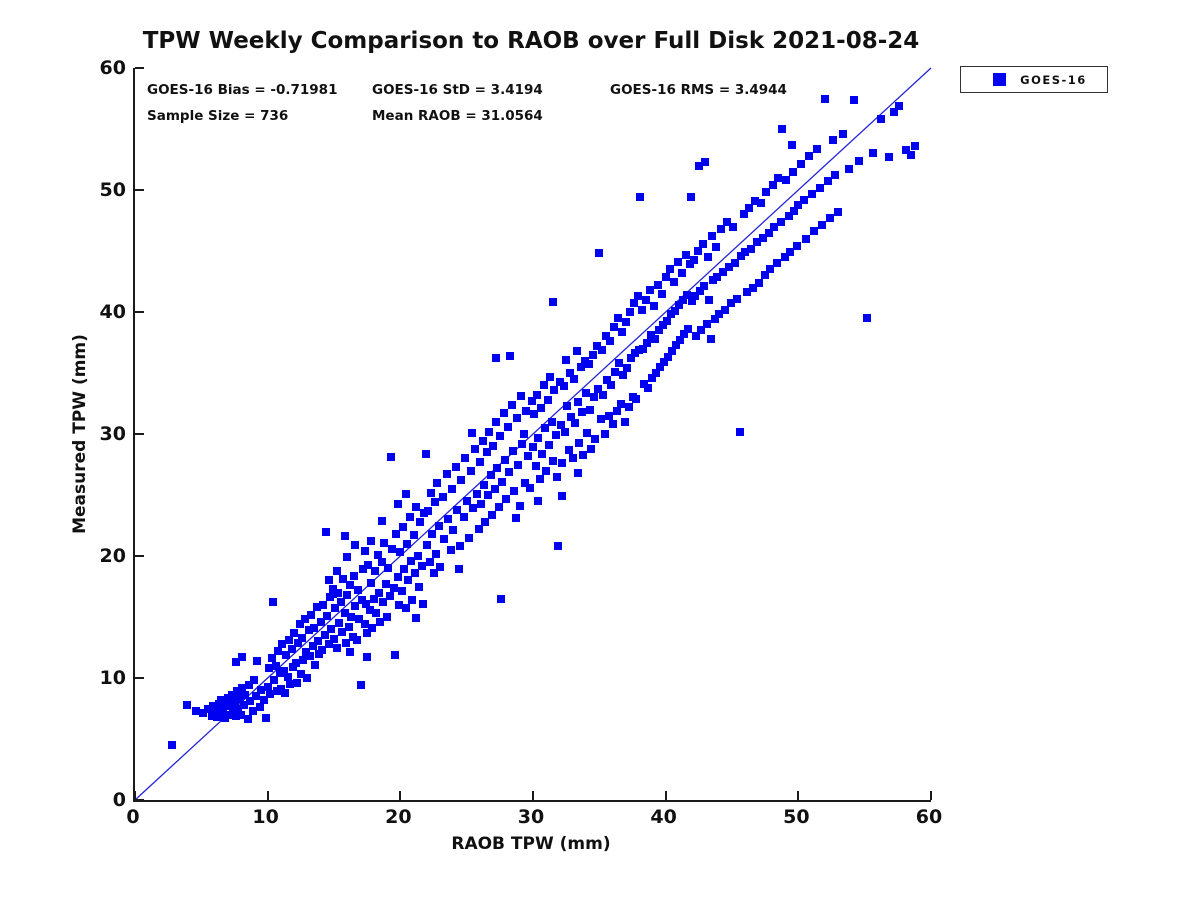 This screenshot has width=1200, height=900. What do you see at coordinates (242, 90) in the screenshot?
I see `stat-bias: GOES-16 Bias = -0.71981` at bounding box center [242, 90].